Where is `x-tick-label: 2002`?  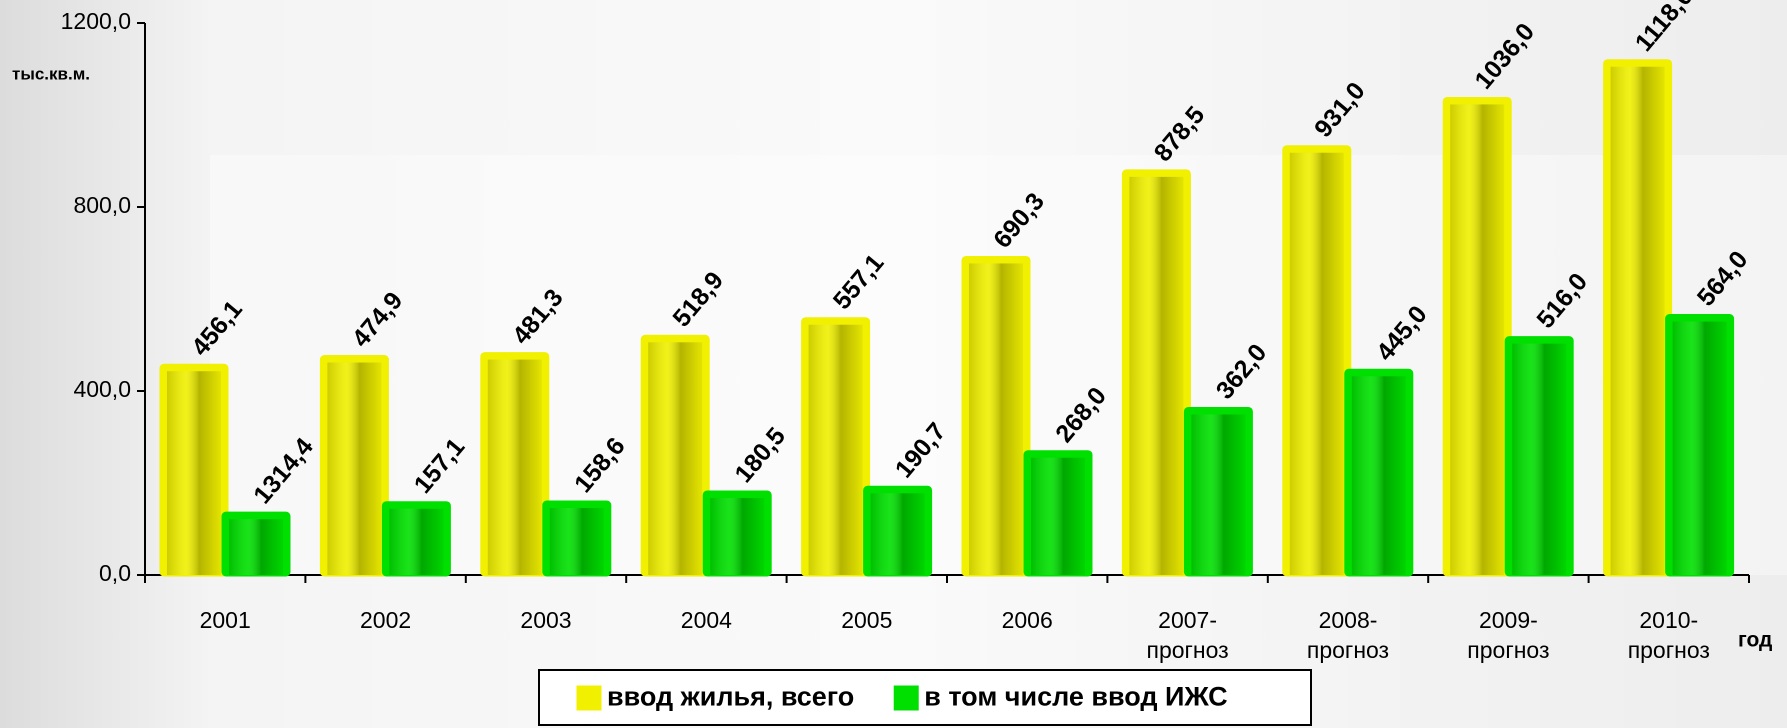 x-tick-label: 2002 is located at coordinates (386, 620).